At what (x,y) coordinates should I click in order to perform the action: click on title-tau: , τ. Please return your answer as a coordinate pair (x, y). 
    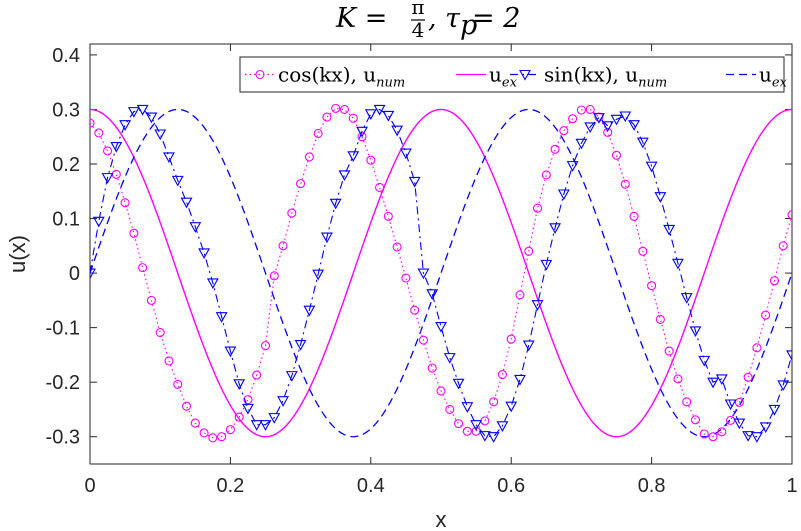
    Looking at the image, I should click on (444, 18).